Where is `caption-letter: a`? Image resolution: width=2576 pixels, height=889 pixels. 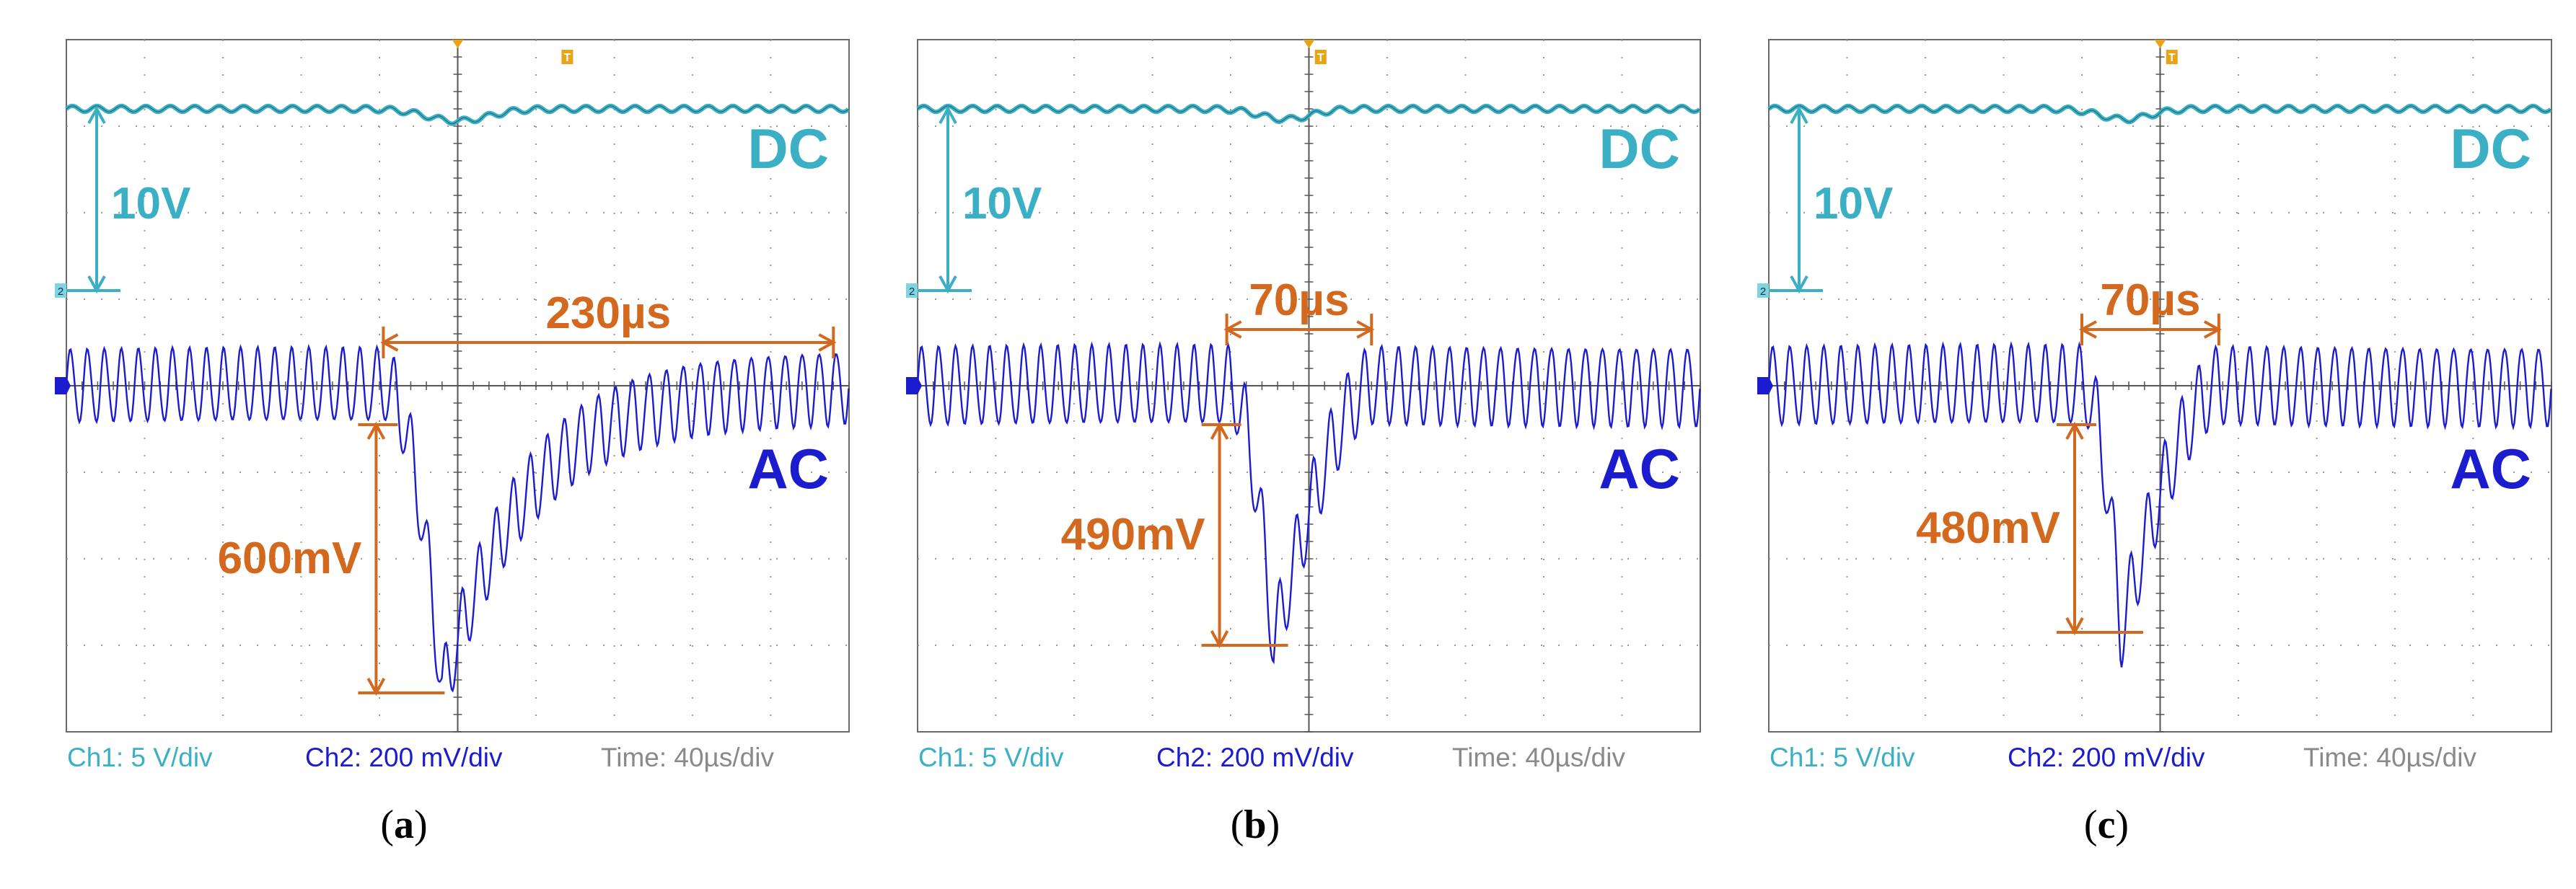 caption-letter: a is located at coordinates (404, 824).